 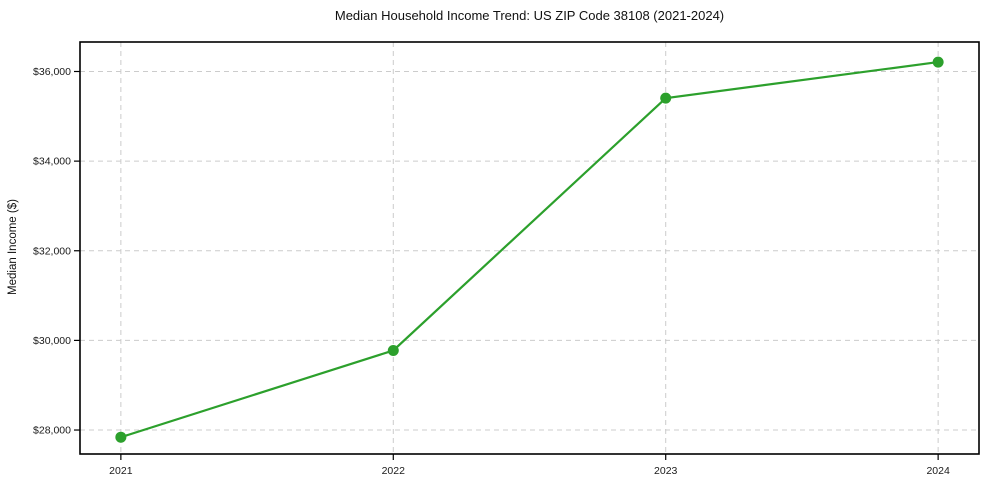 I want to click on data-point-marker-2021, so click(x=121, y=437).